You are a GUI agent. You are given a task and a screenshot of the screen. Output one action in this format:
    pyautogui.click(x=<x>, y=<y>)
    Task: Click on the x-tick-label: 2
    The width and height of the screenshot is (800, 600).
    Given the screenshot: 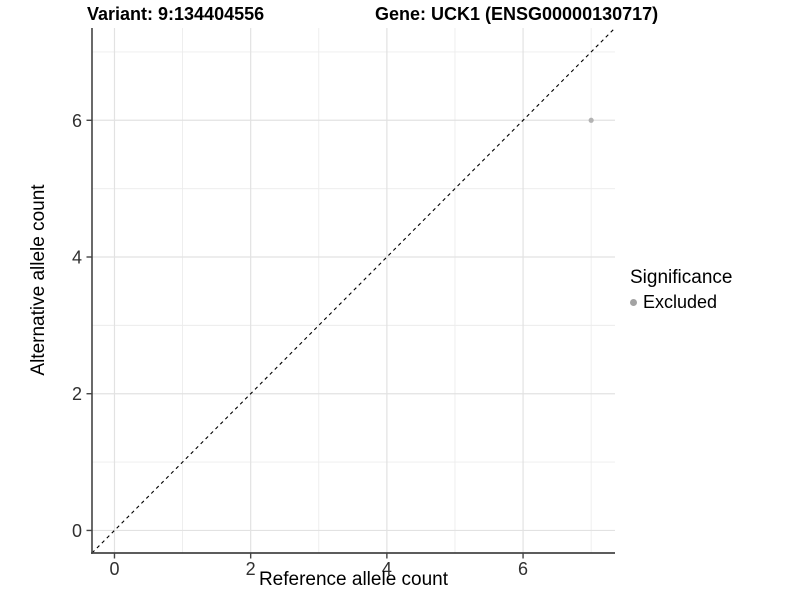 What is the action you would take?
    pyautogui.click(x=251, y=569)
    